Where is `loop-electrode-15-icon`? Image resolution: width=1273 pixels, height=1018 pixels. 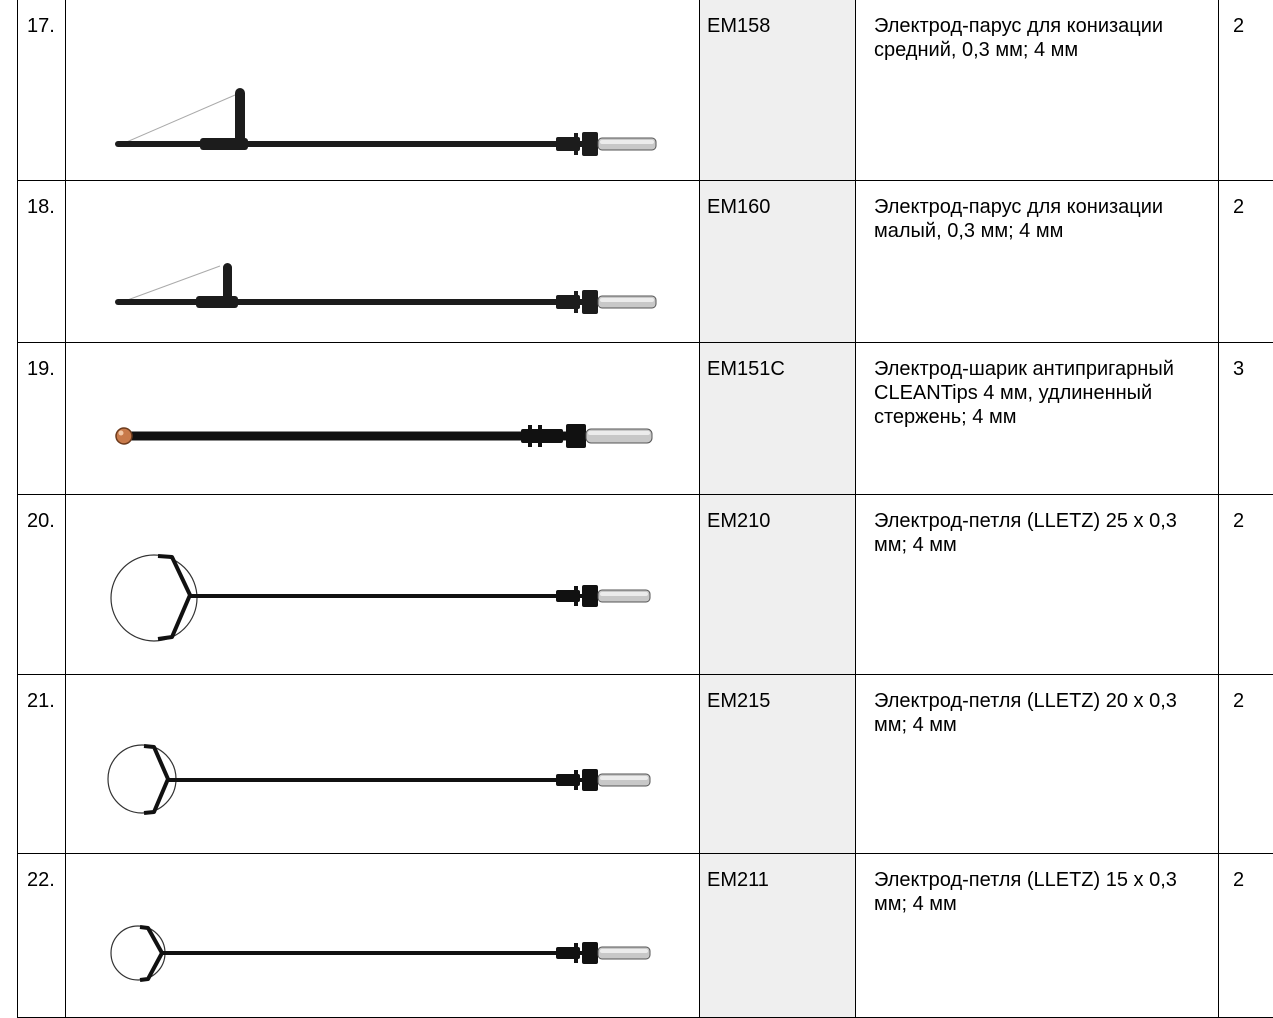 loop-electrode-15-icon is located at coordinates (383, 936).